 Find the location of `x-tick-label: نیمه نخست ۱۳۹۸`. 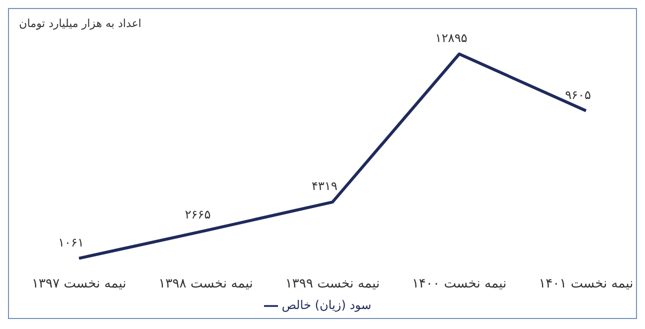

x-tick-label: نیمه نخست ۱۳۹۸ is located at coordinates (206, 284).